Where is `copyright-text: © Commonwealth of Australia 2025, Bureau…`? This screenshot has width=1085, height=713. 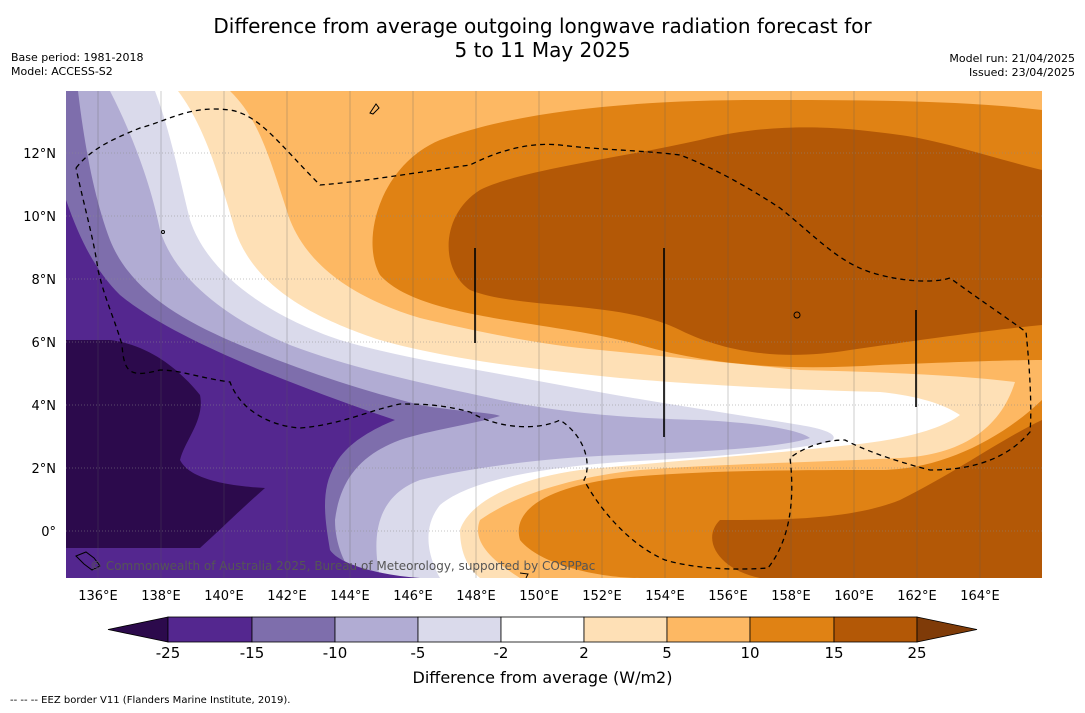 copyright-text: © Commonwealth of Australia 2025, Bureau… is located at coordinates (342, 566).